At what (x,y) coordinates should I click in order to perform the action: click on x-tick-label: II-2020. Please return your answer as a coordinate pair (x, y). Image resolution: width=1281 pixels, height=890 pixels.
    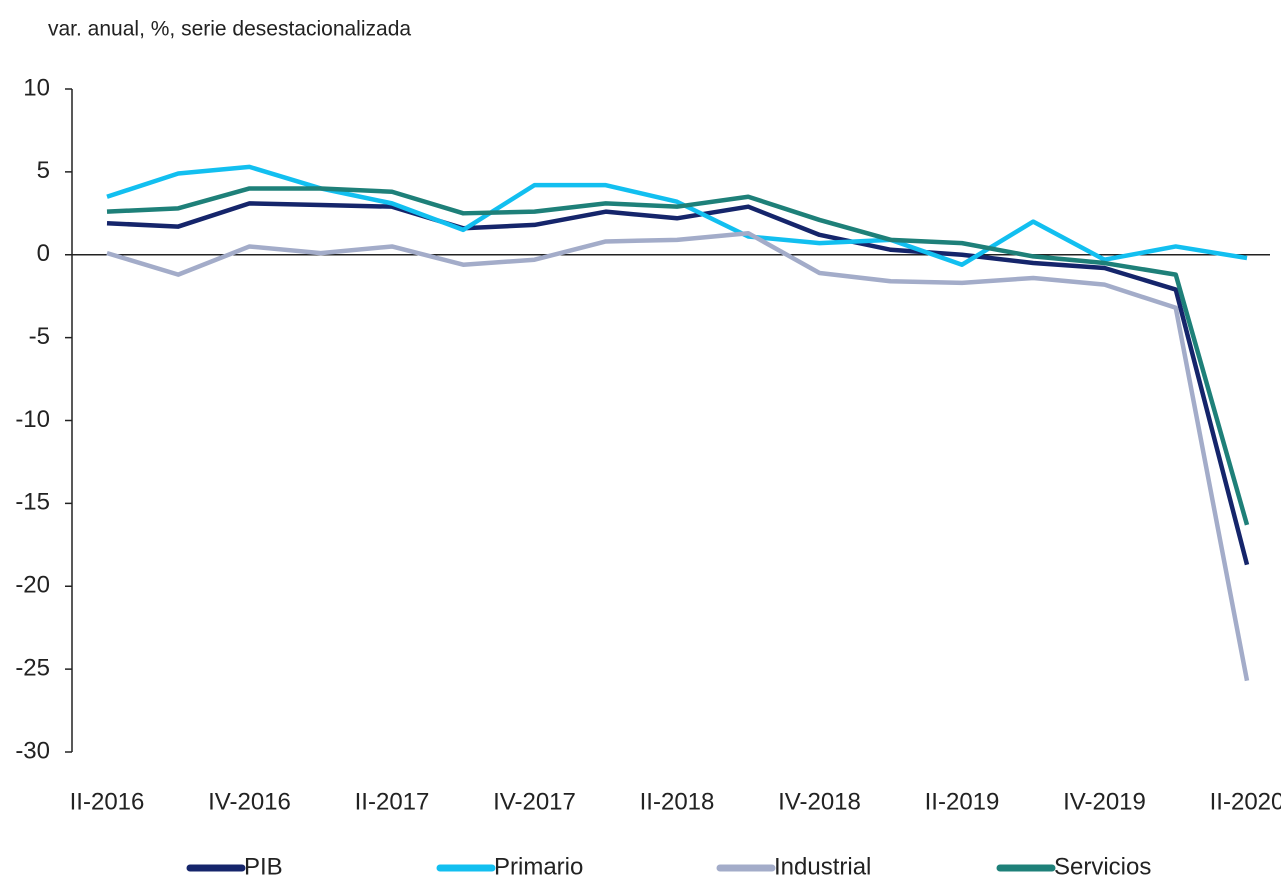
    Looking at the image, I should click on (1245, 801).